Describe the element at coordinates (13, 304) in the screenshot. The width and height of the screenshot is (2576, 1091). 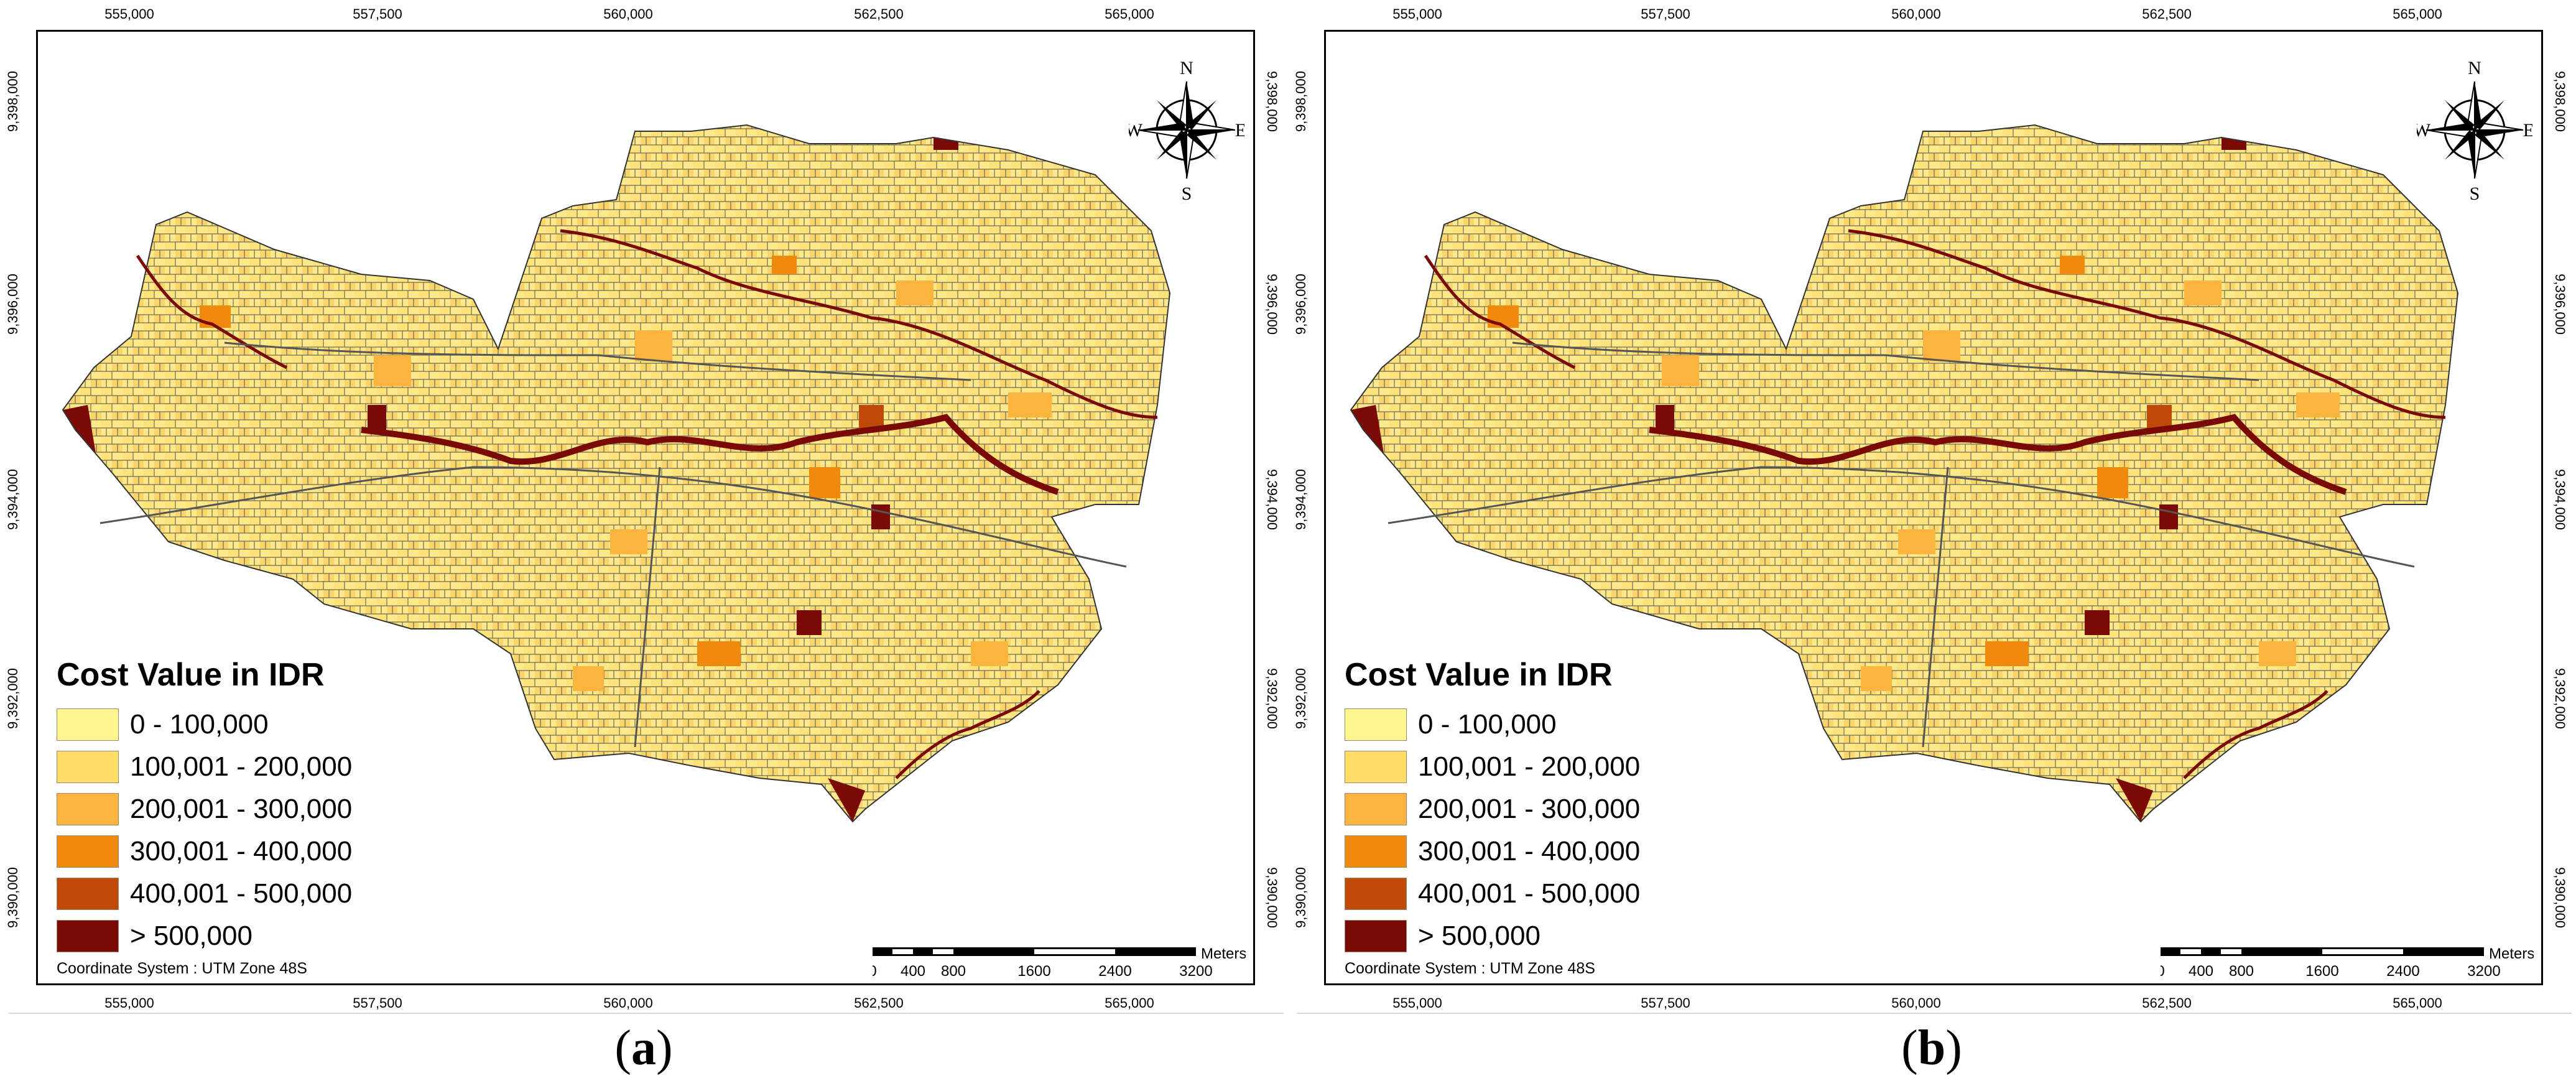
I see `y-tick-left: 9,396,000` at that location.